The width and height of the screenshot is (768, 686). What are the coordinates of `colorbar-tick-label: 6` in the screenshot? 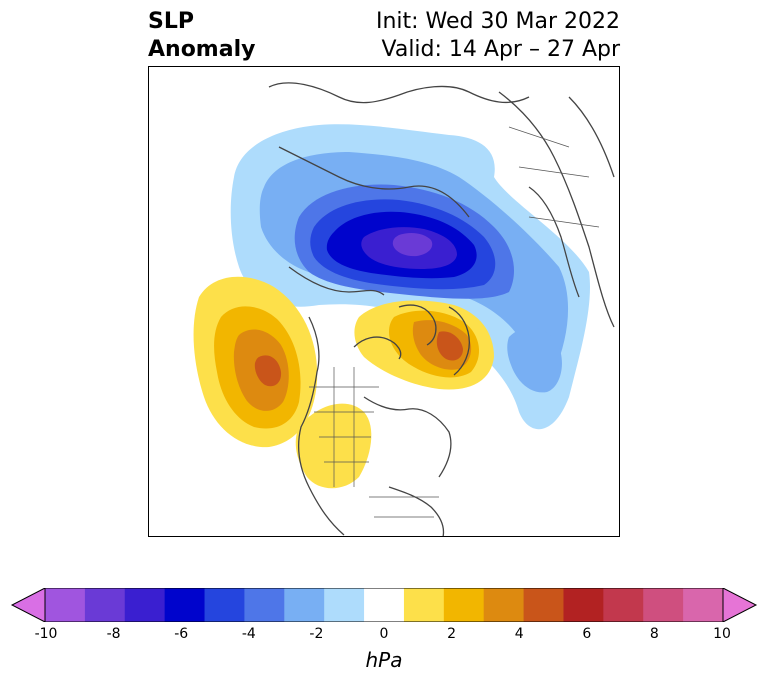 It's located at (587, 634).